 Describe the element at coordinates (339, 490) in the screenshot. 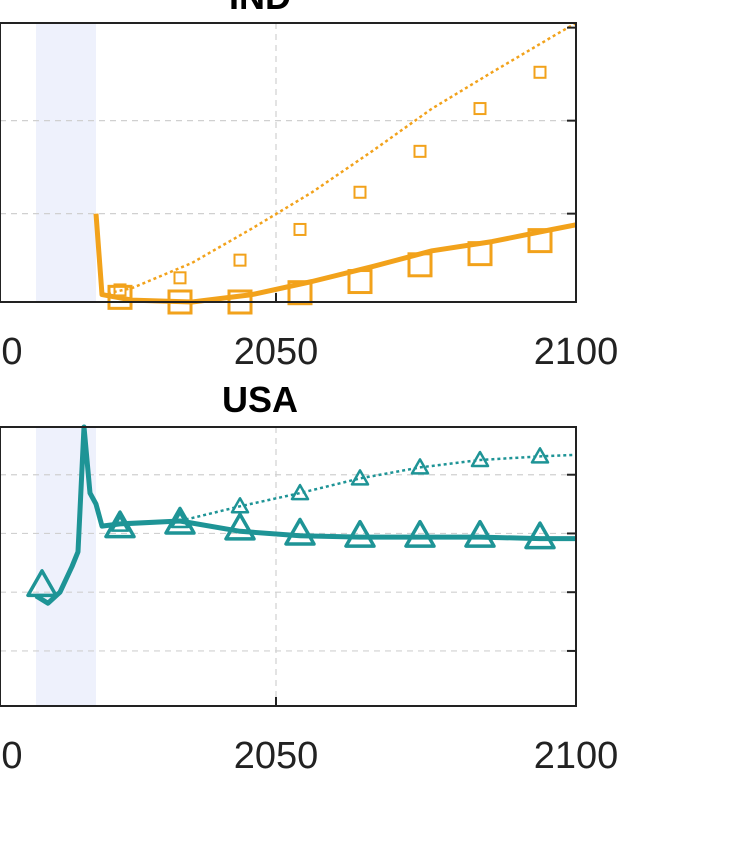

I see `series-line-dotted` at that location.